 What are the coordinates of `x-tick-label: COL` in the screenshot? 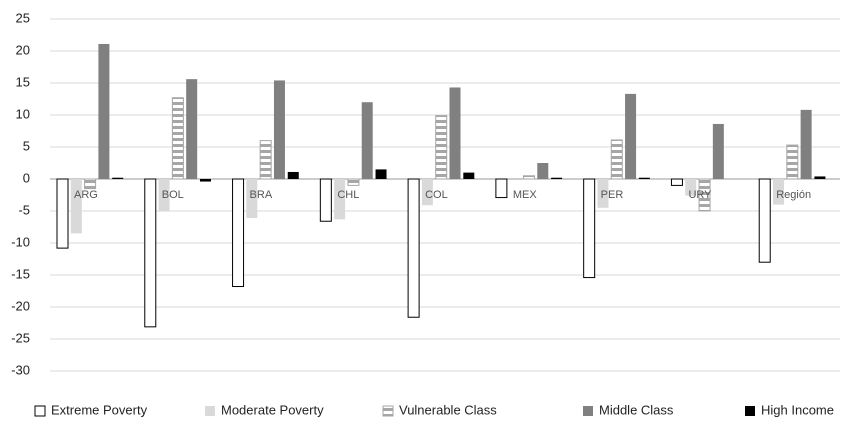 It's located at (436, 195).